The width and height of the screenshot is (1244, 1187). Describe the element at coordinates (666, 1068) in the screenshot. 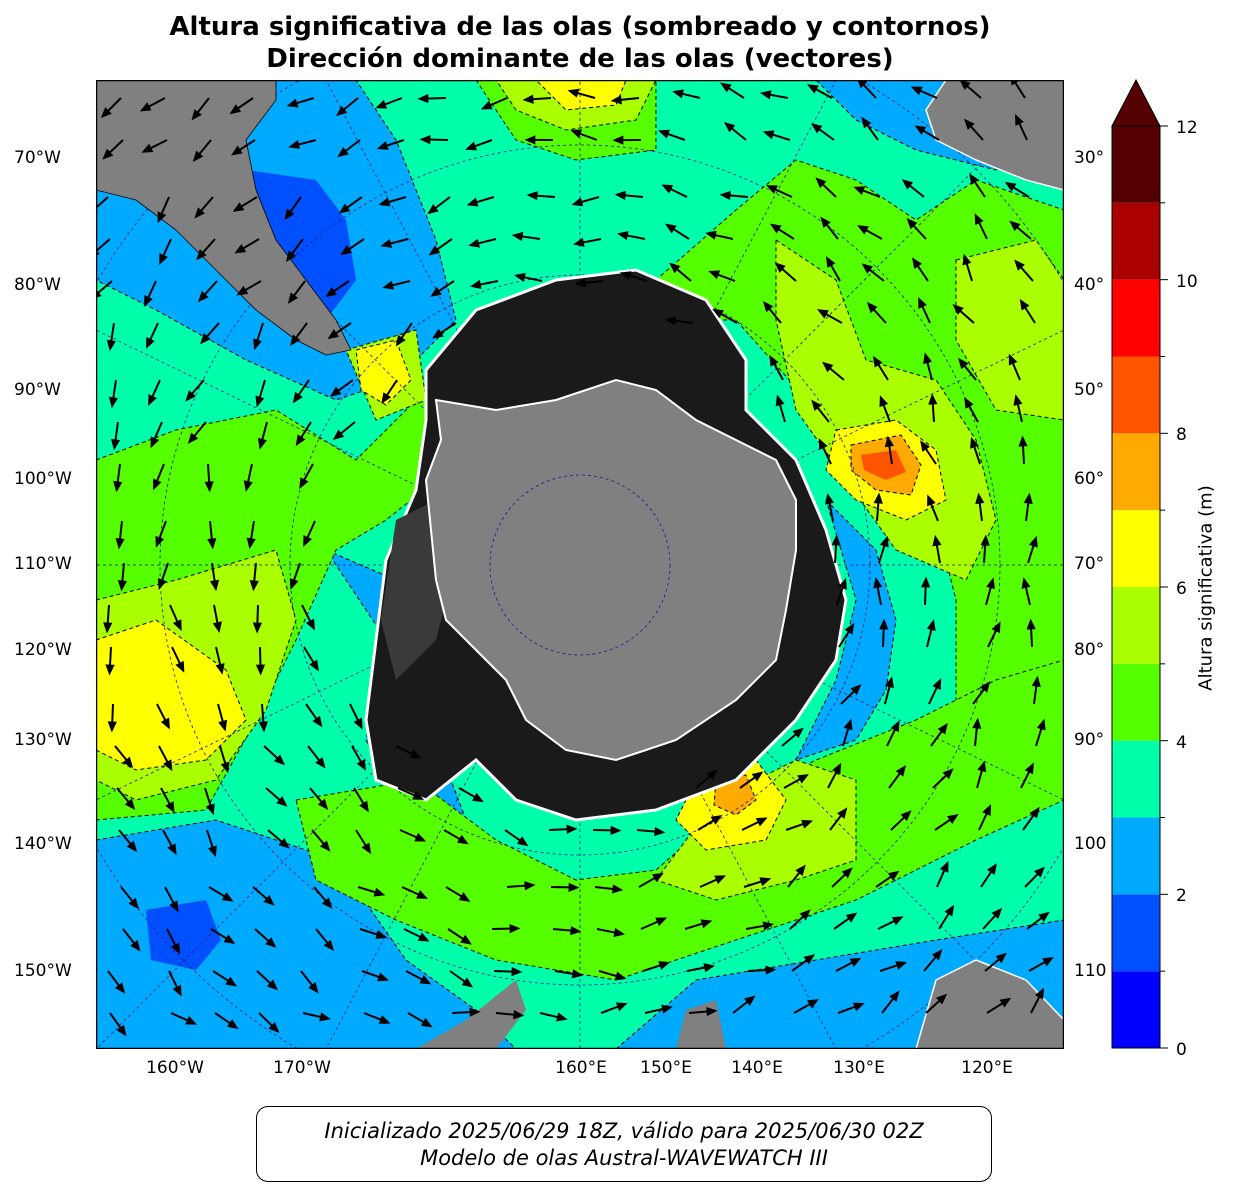

I see `lon-label-150e: 150°E` at that location.